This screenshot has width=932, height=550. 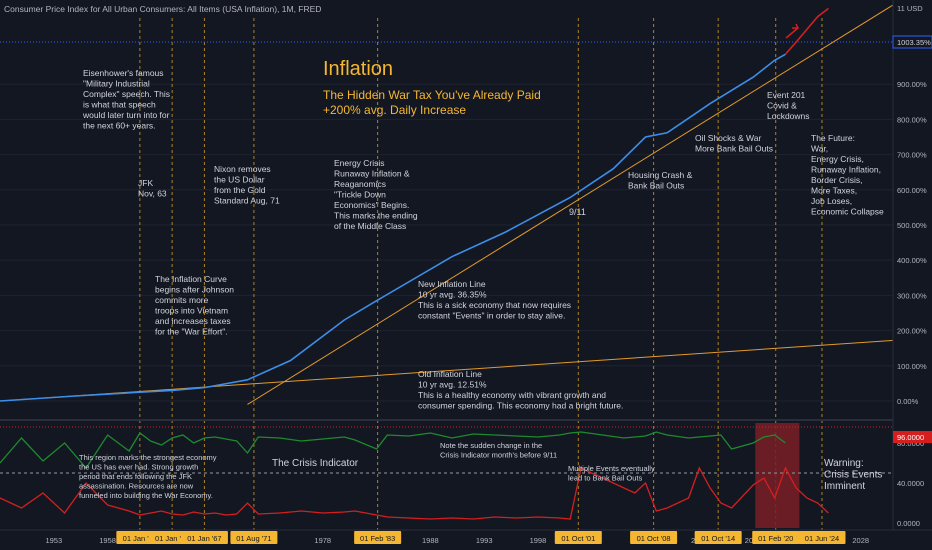 What do you see at coordinates (836, 180) in the screenshot?
I see `note-future: Border Crisis,` at bounding box center [836, 180].